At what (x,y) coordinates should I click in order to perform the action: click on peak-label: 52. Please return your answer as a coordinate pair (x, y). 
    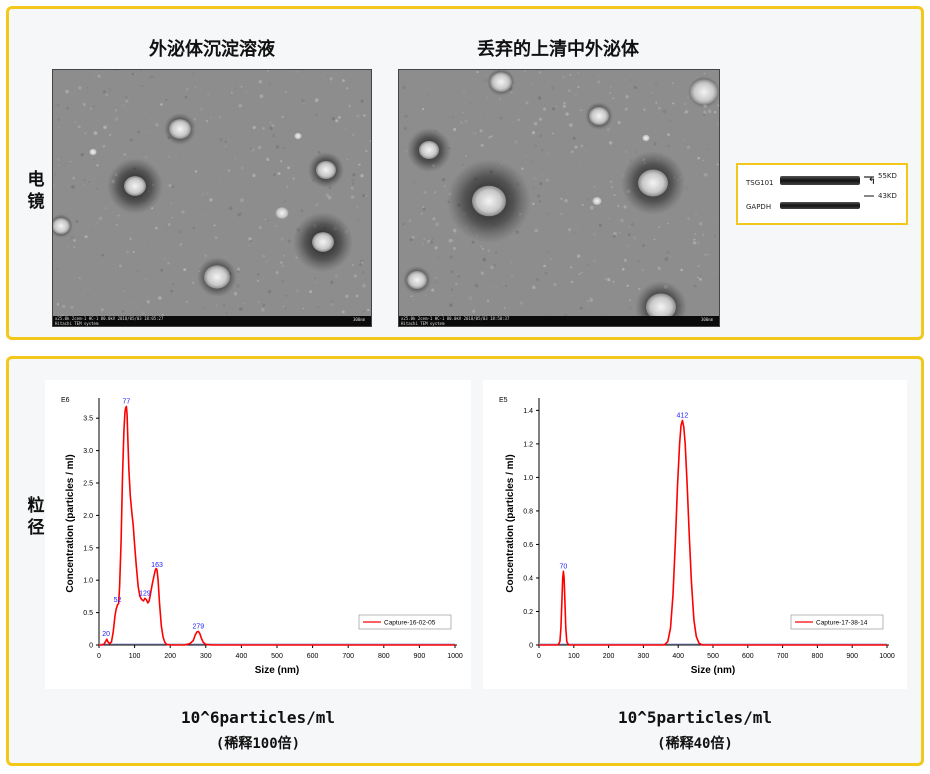
    Looking at the image, I should click on (118, 600).